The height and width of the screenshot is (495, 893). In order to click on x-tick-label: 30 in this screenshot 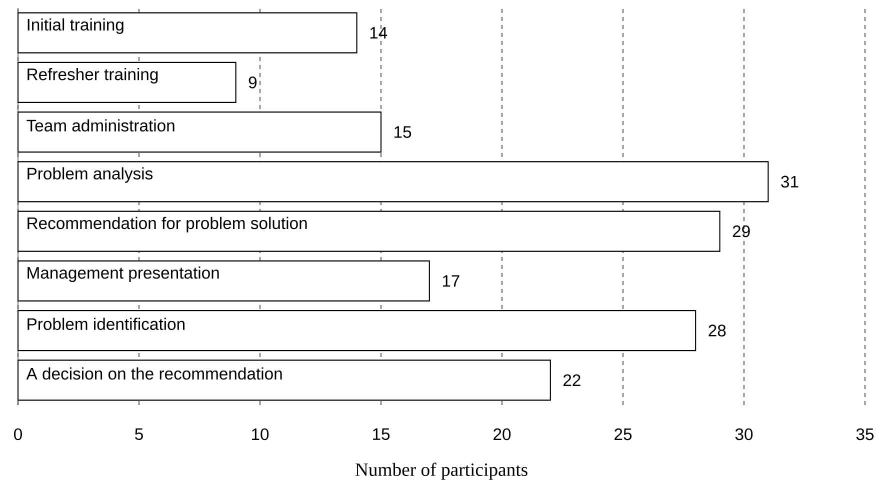, I will do `click(744, 434)`.